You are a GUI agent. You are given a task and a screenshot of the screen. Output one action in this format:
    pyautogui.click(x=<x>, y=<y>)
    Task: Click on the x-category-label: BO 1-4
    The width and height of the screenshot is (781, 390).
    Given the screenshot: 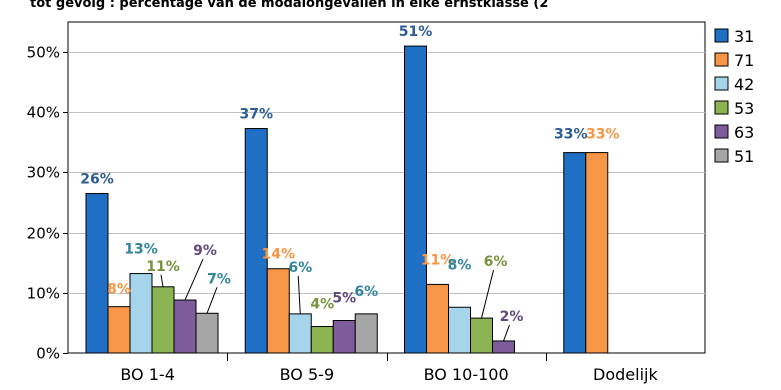 What is the action you would take?
    pyautogui.click(x=147, y=374)
    